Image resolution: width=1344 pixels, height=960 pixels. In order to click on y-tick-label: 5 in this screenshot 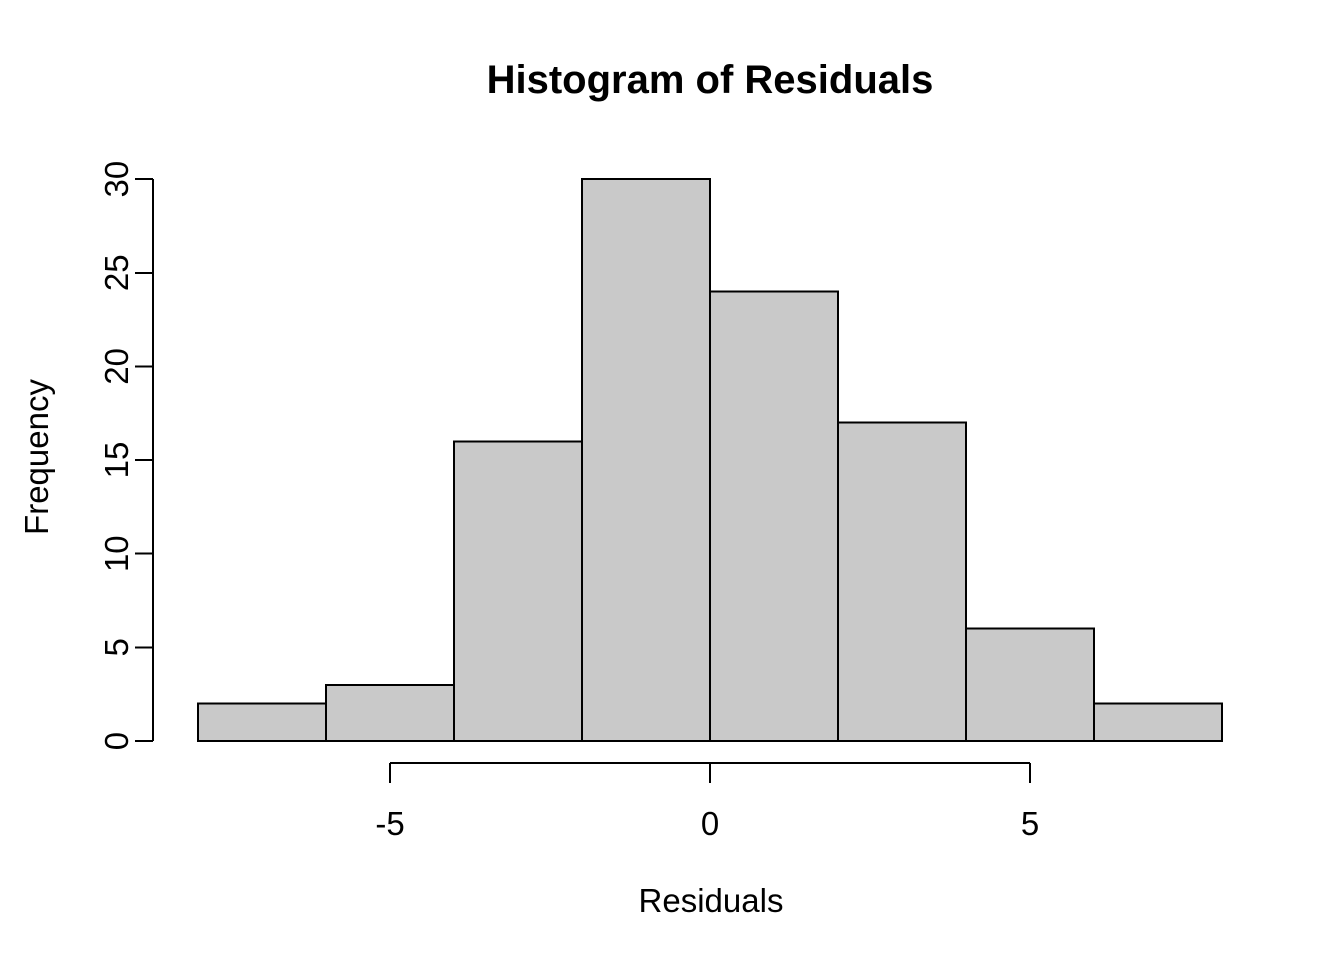, I will do `click(116, 647)`.